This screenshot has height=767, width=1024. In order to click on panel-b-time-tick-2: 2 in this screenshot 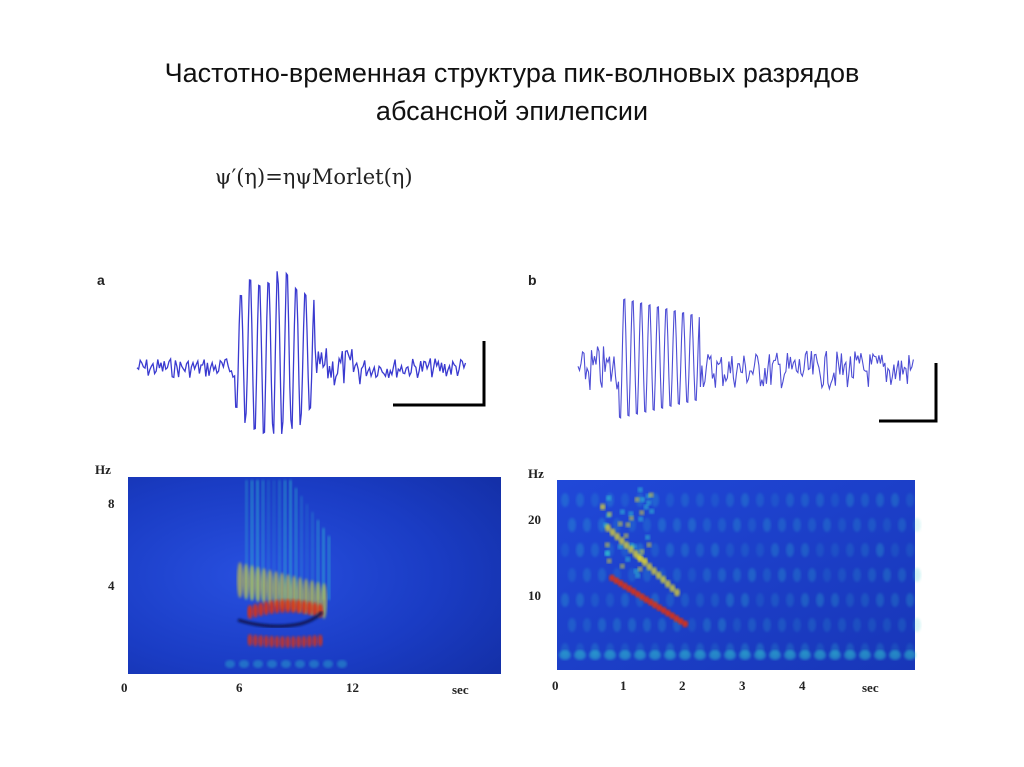, I will do `click(682, 685)`.